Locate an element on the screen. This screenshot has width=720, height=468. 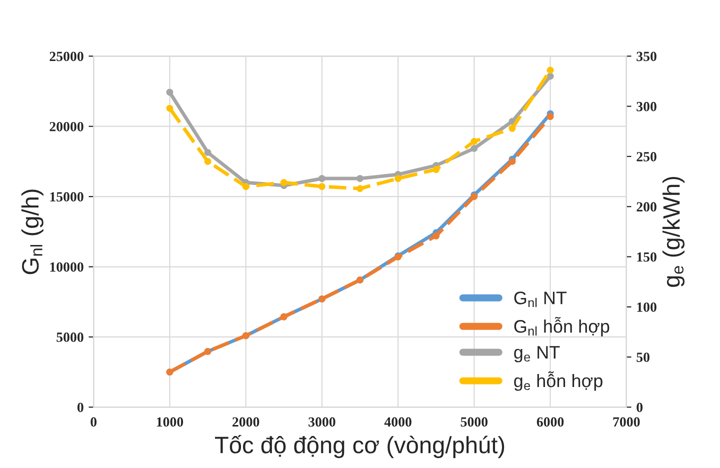
legend-label: g$_{e}$ hỗn hợp is located at coordinates (558, 381).